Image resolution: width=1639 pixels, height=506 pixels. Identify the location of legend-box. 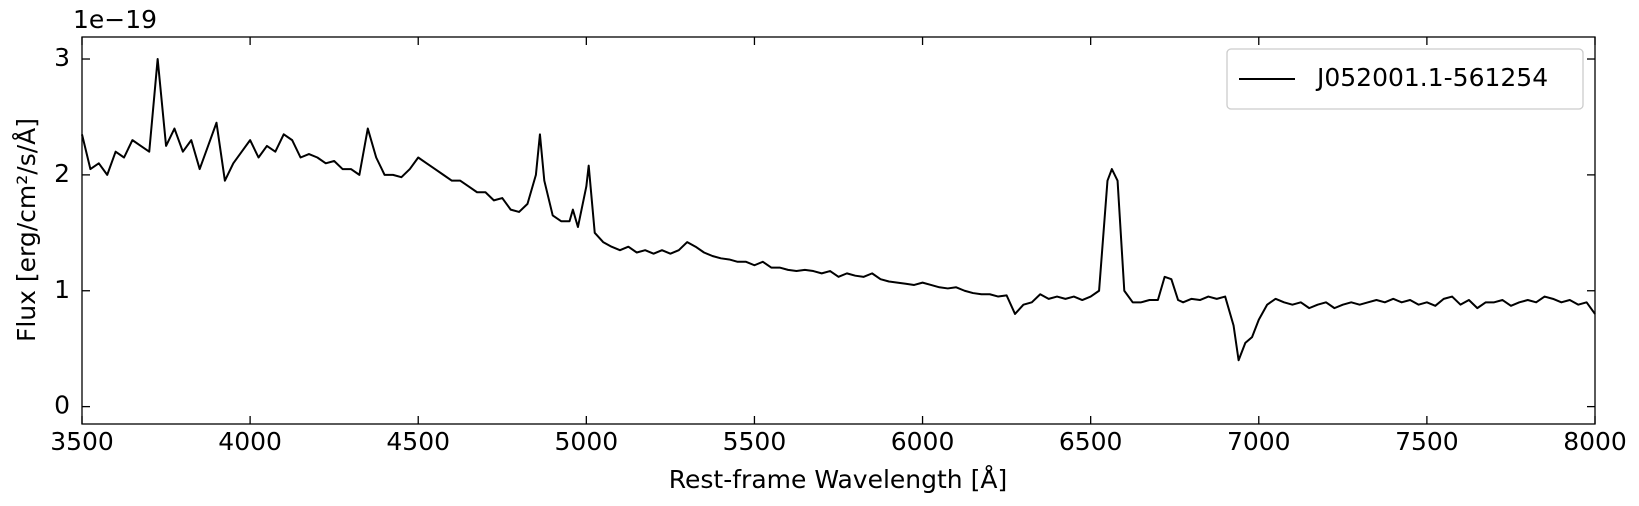
(1405, 79).